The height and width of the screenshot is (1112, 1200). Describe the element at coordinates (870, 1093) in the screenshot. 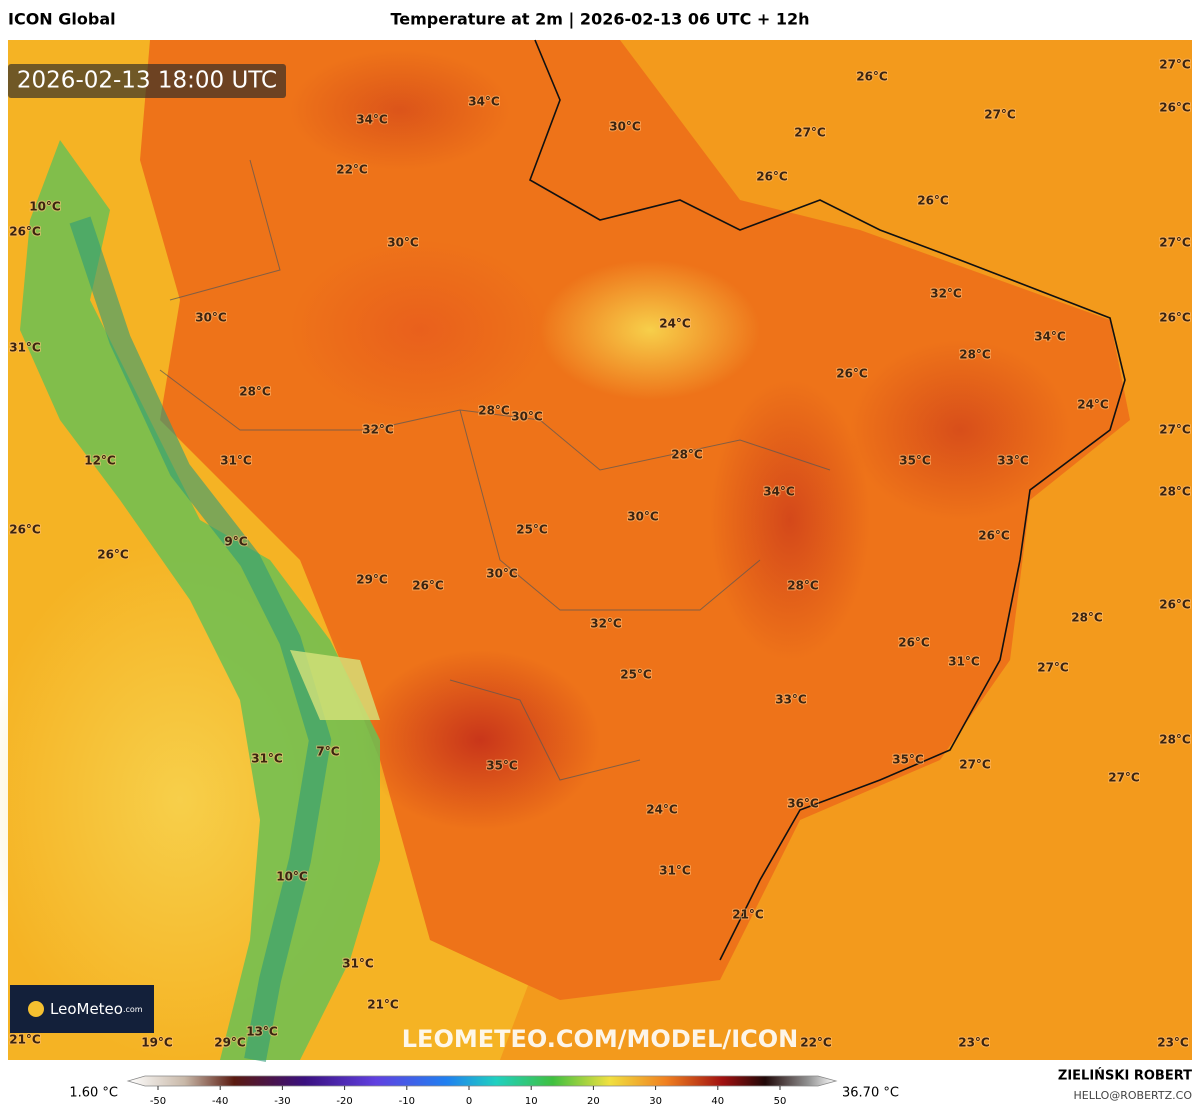

I see `legend-max: 36.70 °C` at that location.